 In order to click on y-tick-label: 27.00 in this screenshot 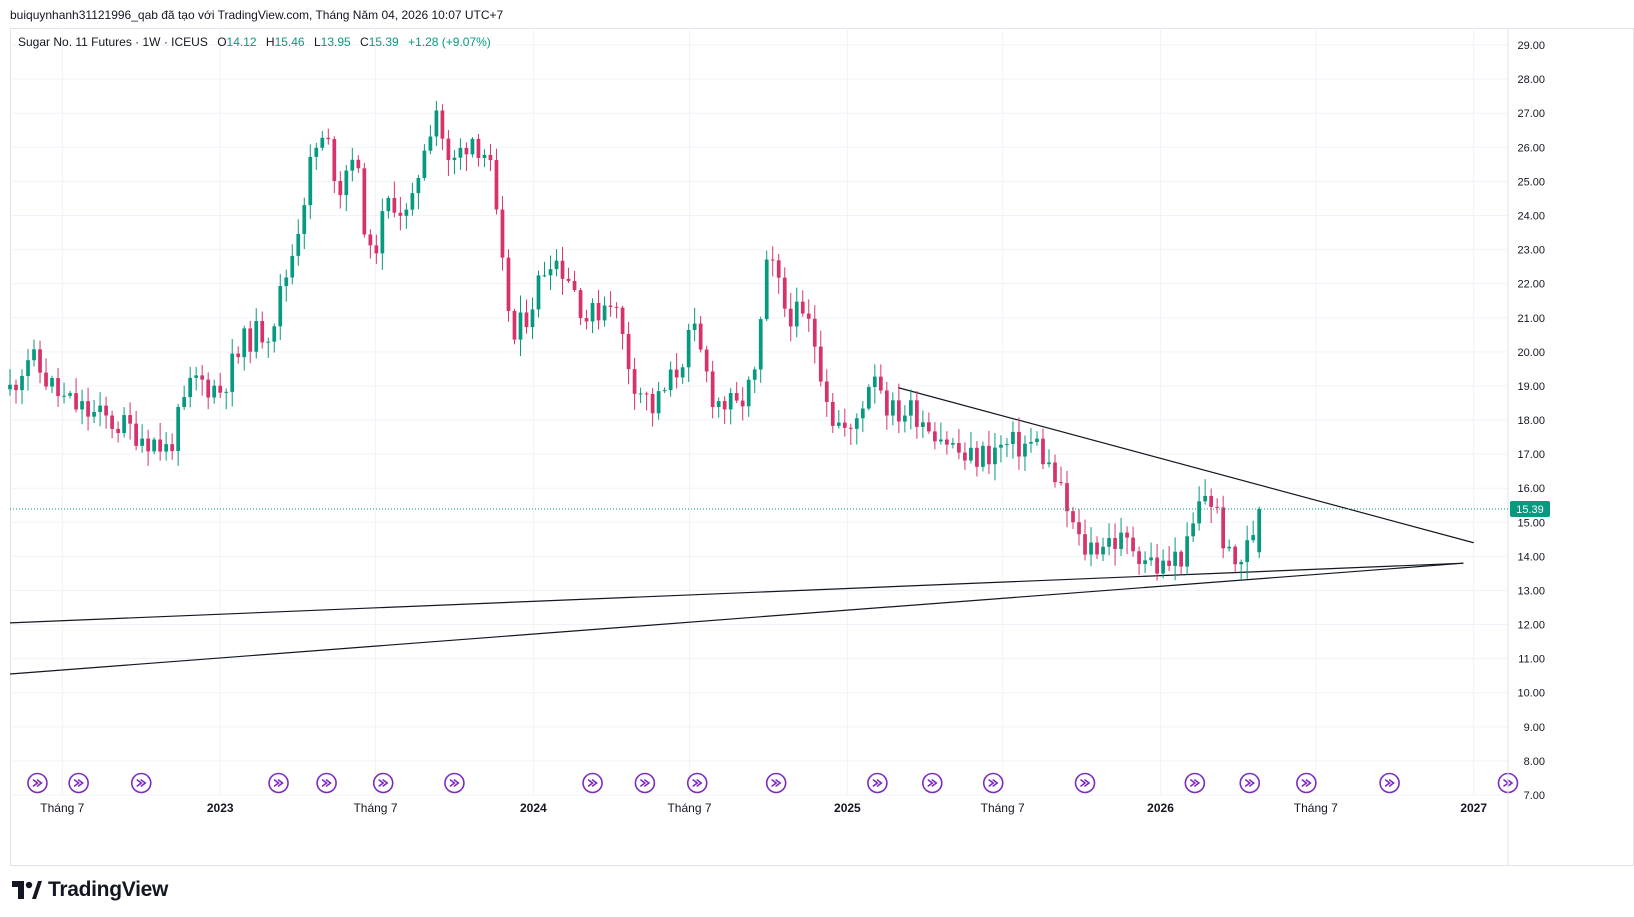, I will do `click(1531, 114)`.